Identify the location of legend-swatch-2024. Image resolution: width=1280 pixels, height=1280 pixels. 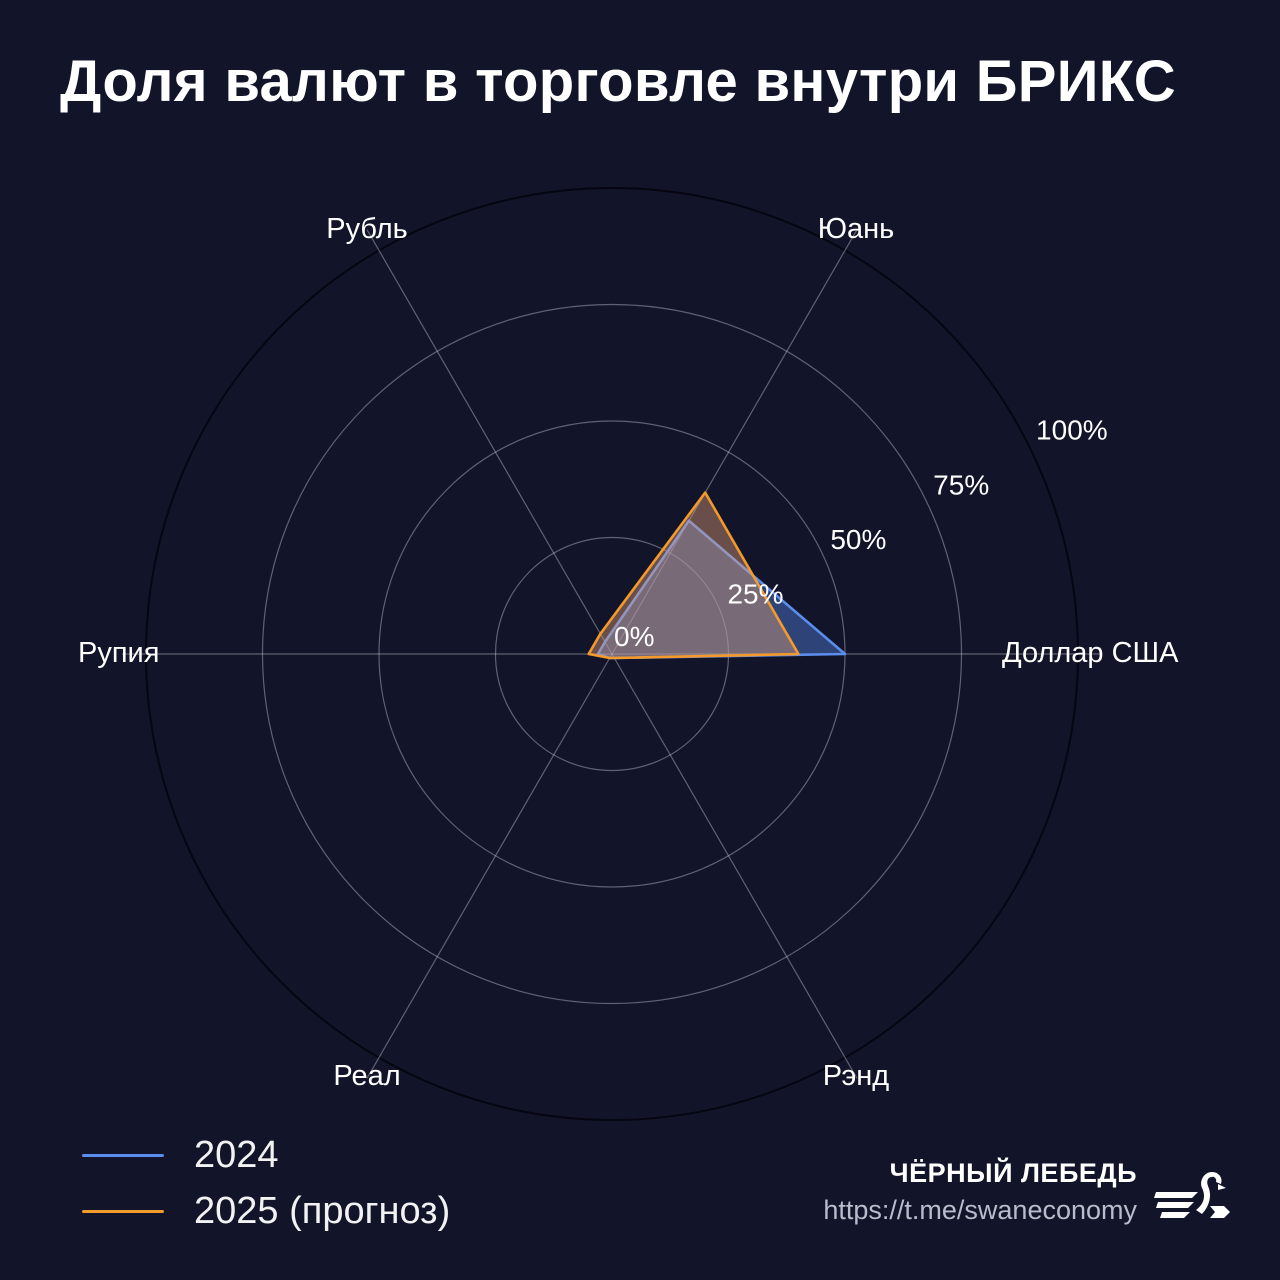
(123, 1155).